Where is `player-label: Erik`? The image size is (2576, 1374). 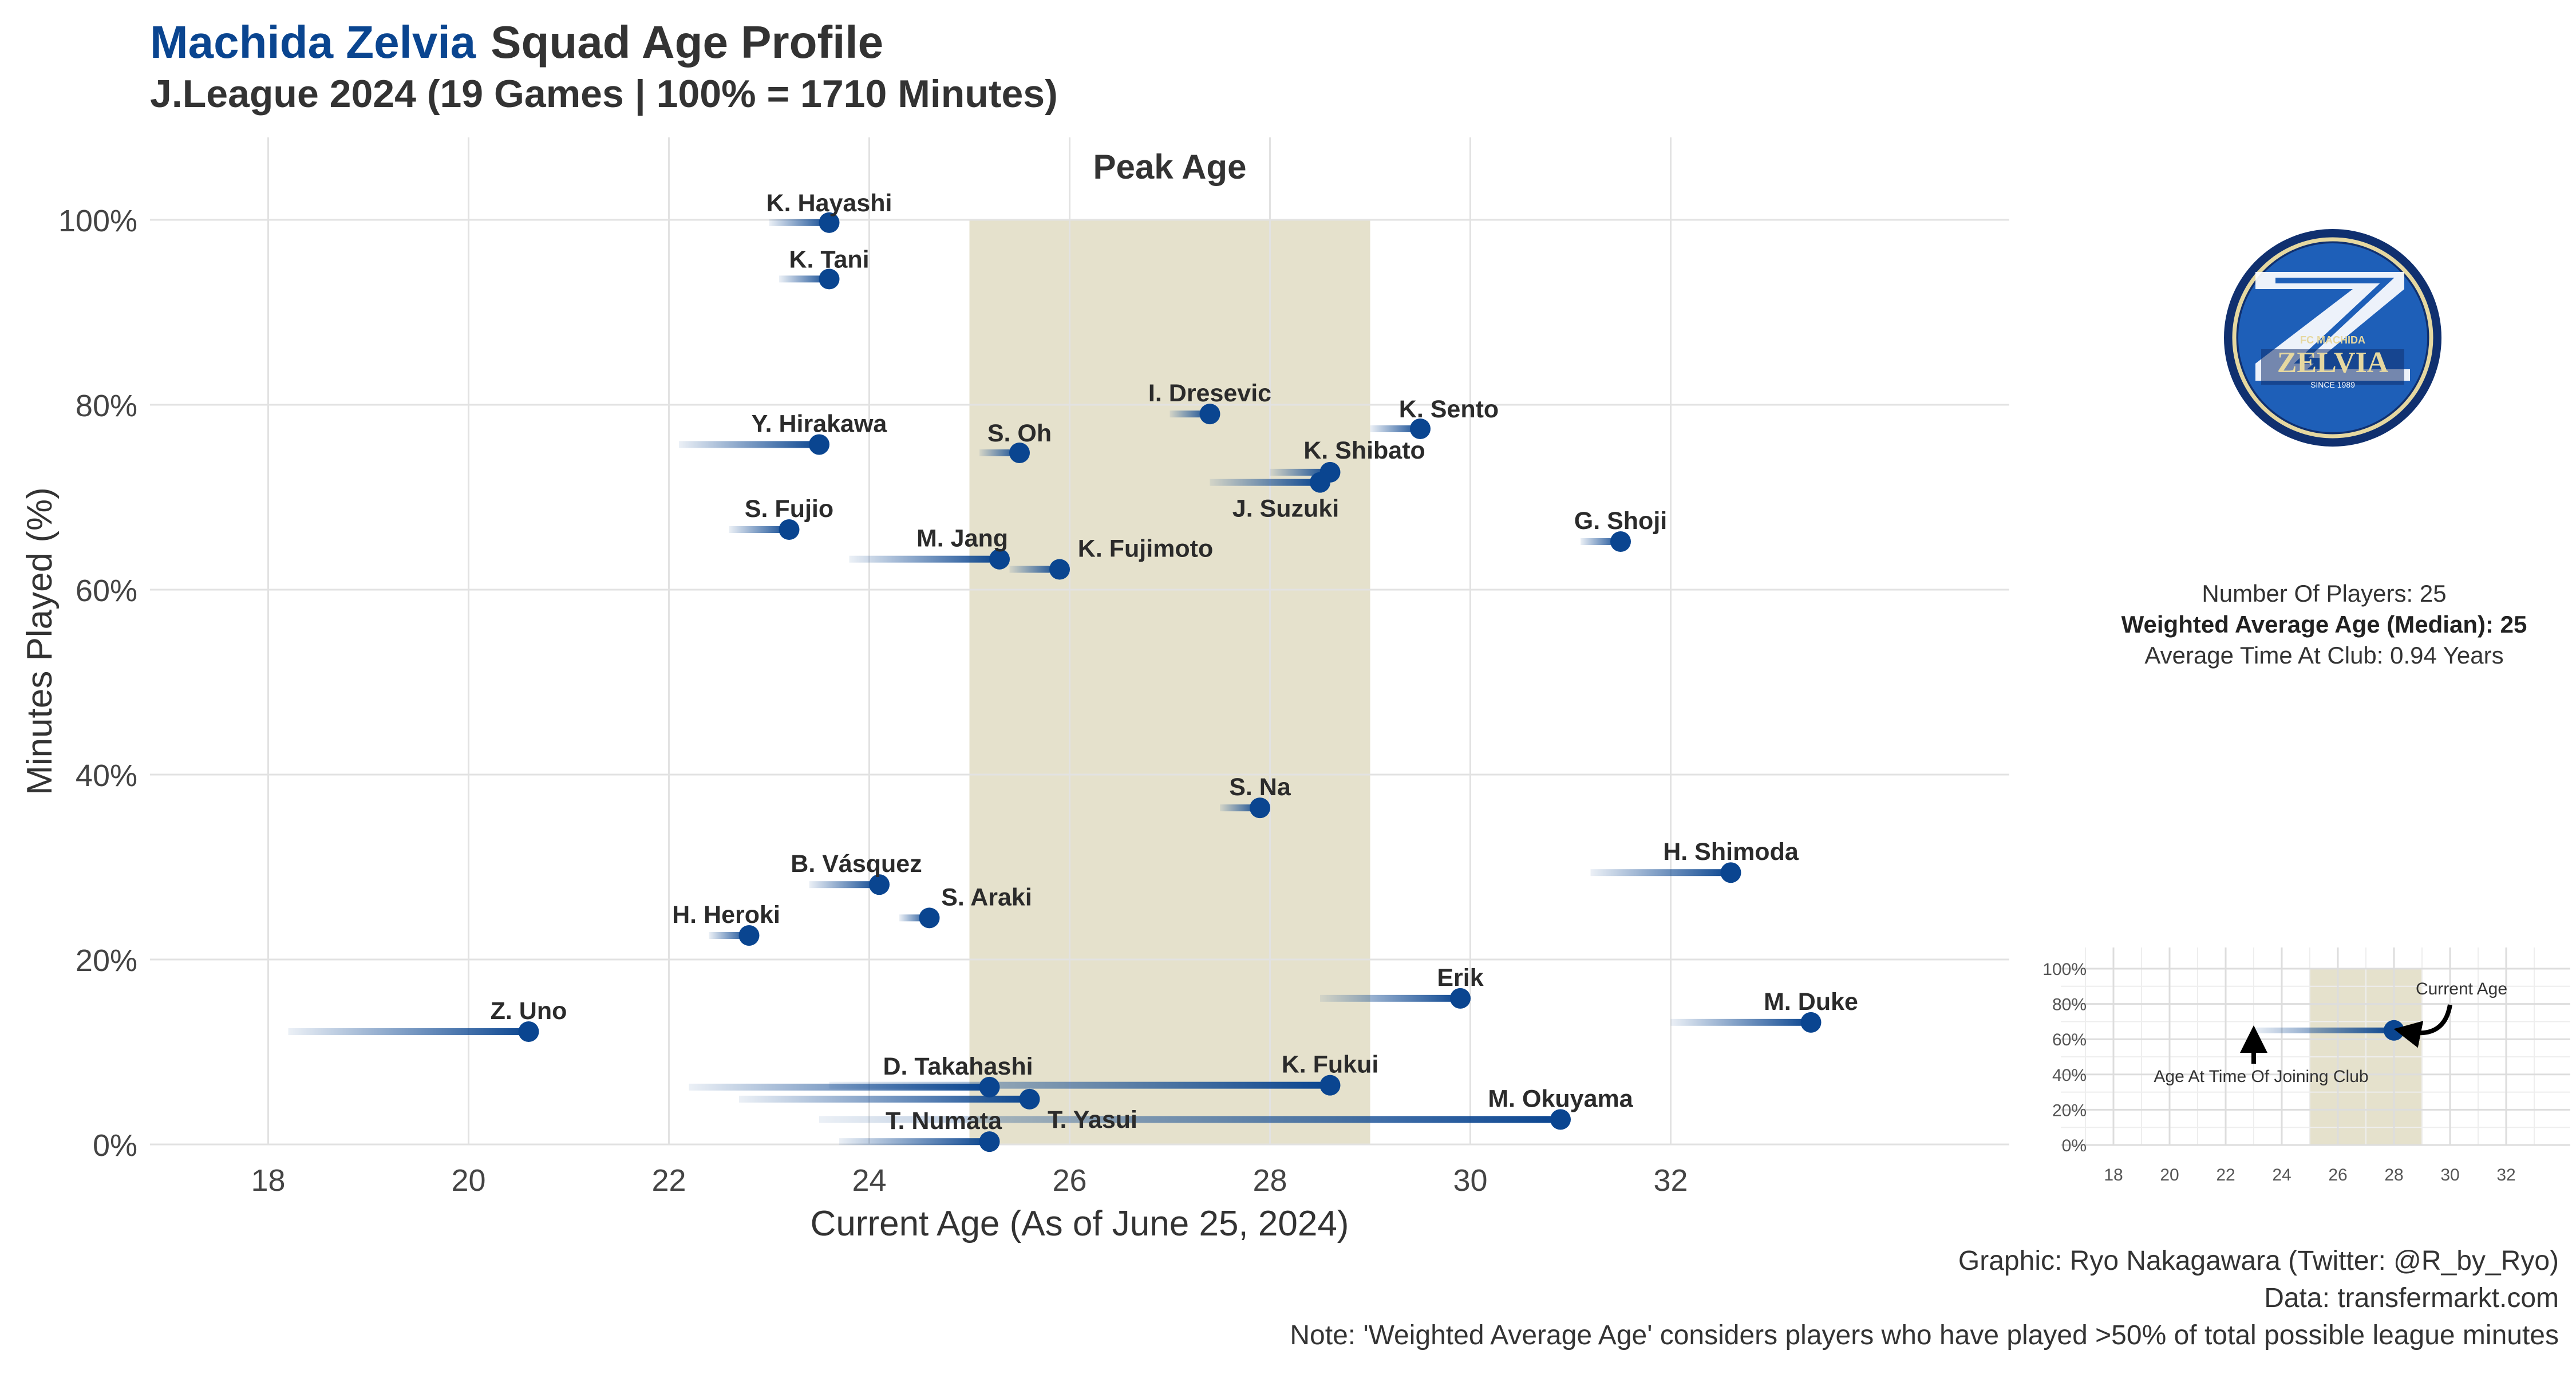 player-label: Erik is located at coordinates (1460, 978).